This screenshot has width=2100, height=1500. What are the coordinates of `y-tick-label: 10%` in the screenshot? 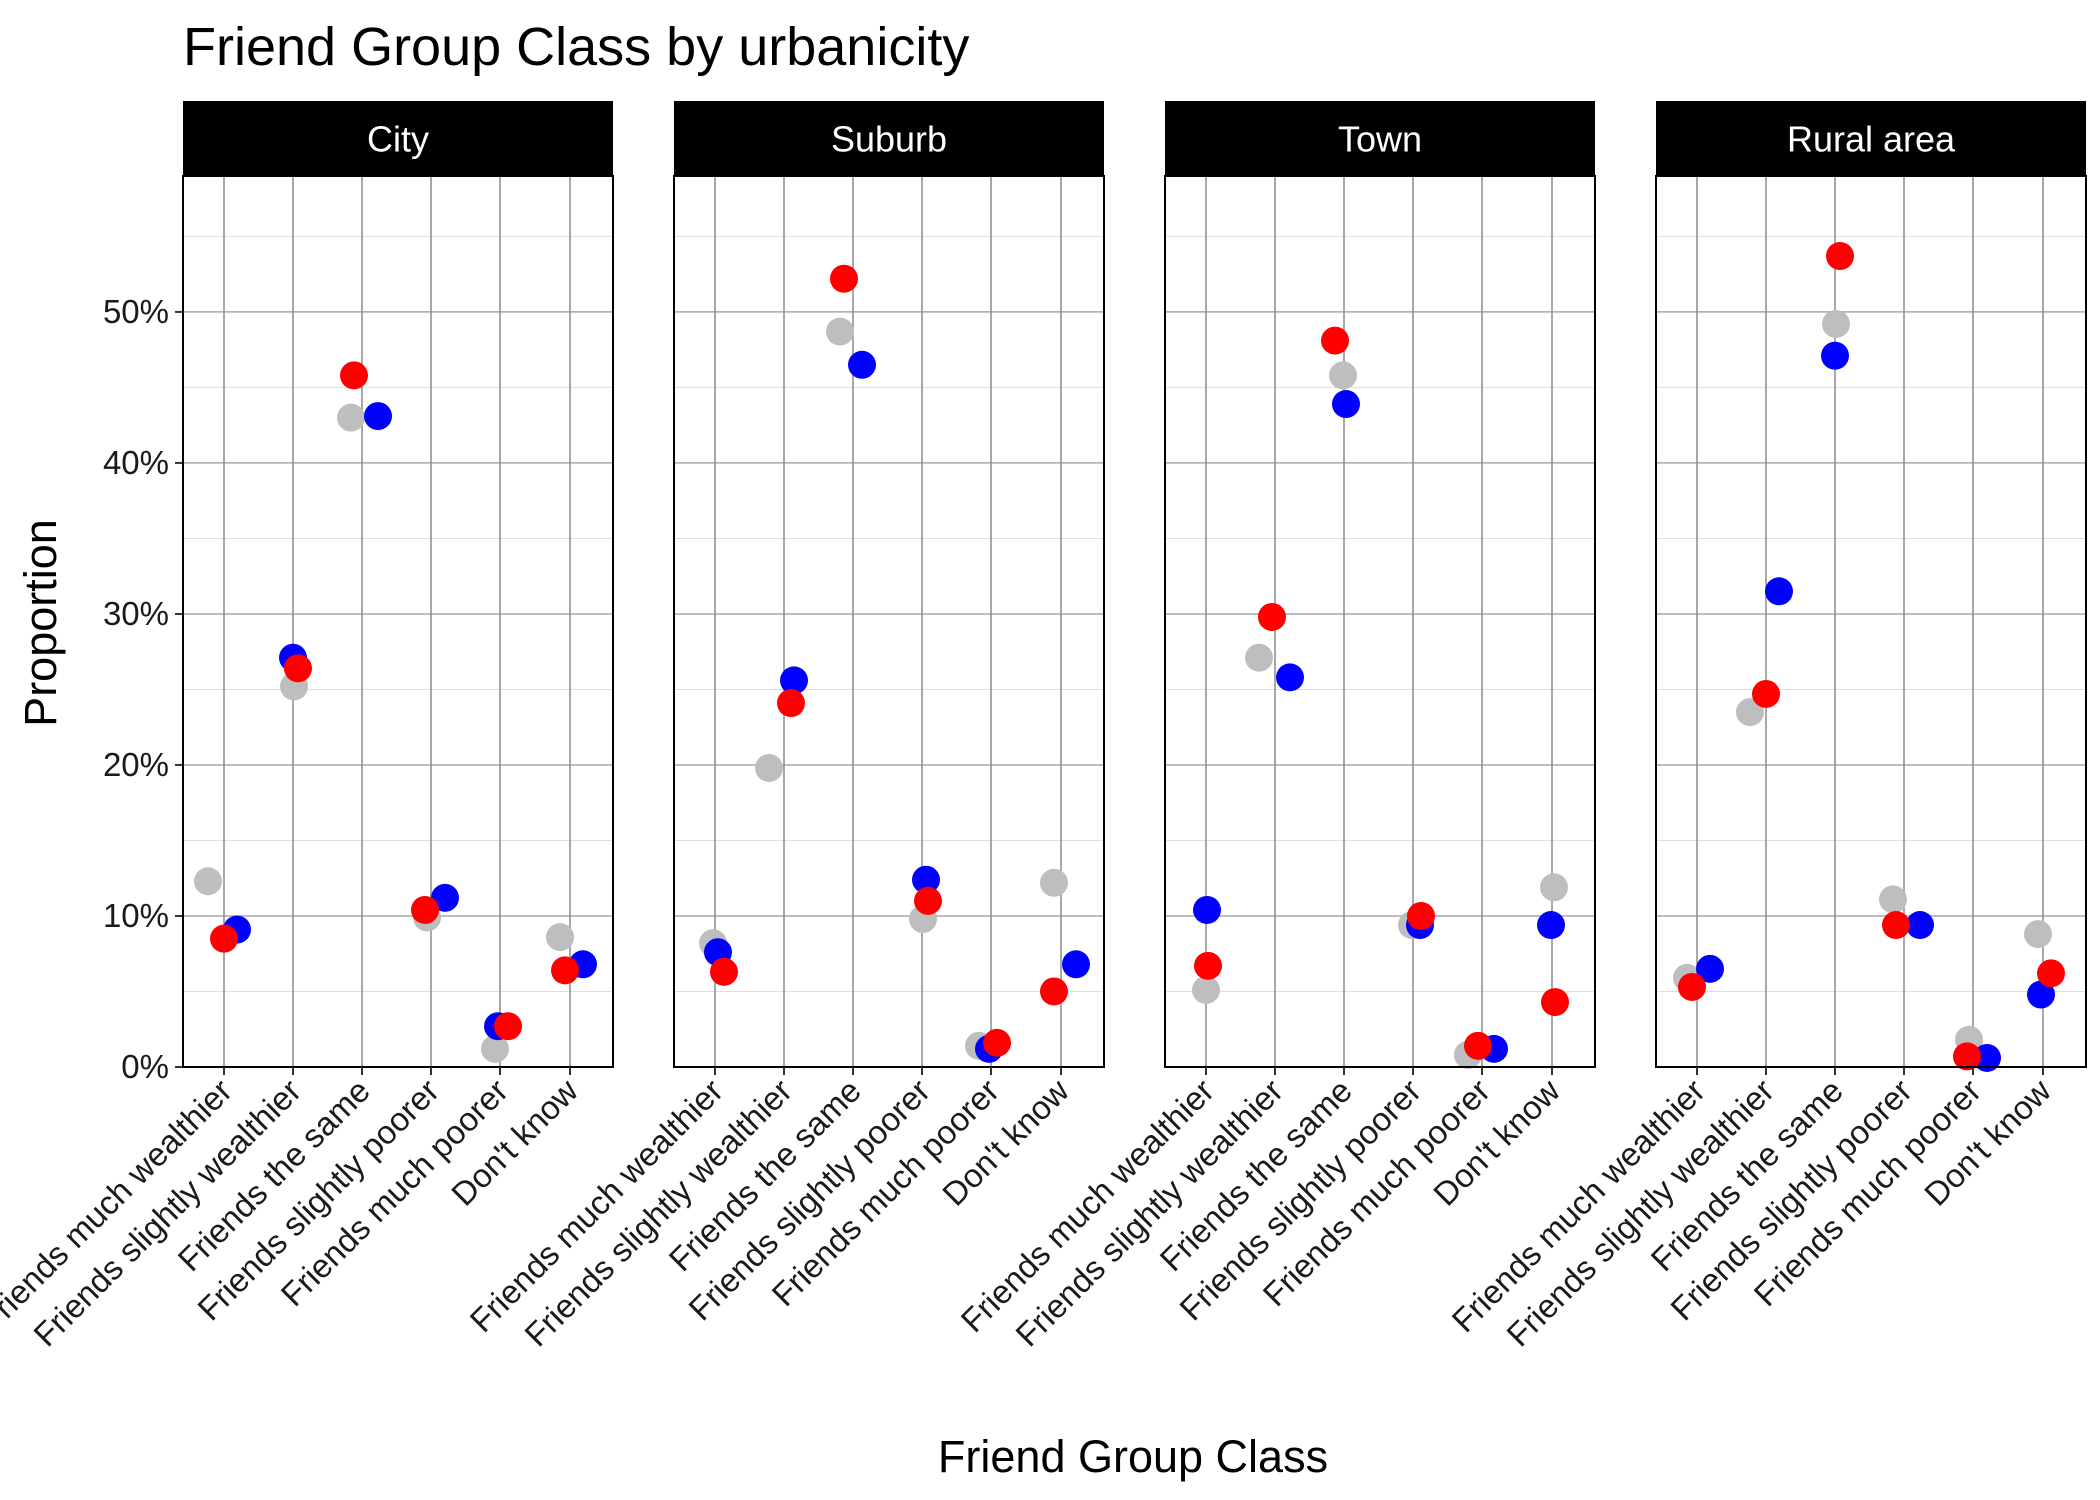 It's located at (136, 915).